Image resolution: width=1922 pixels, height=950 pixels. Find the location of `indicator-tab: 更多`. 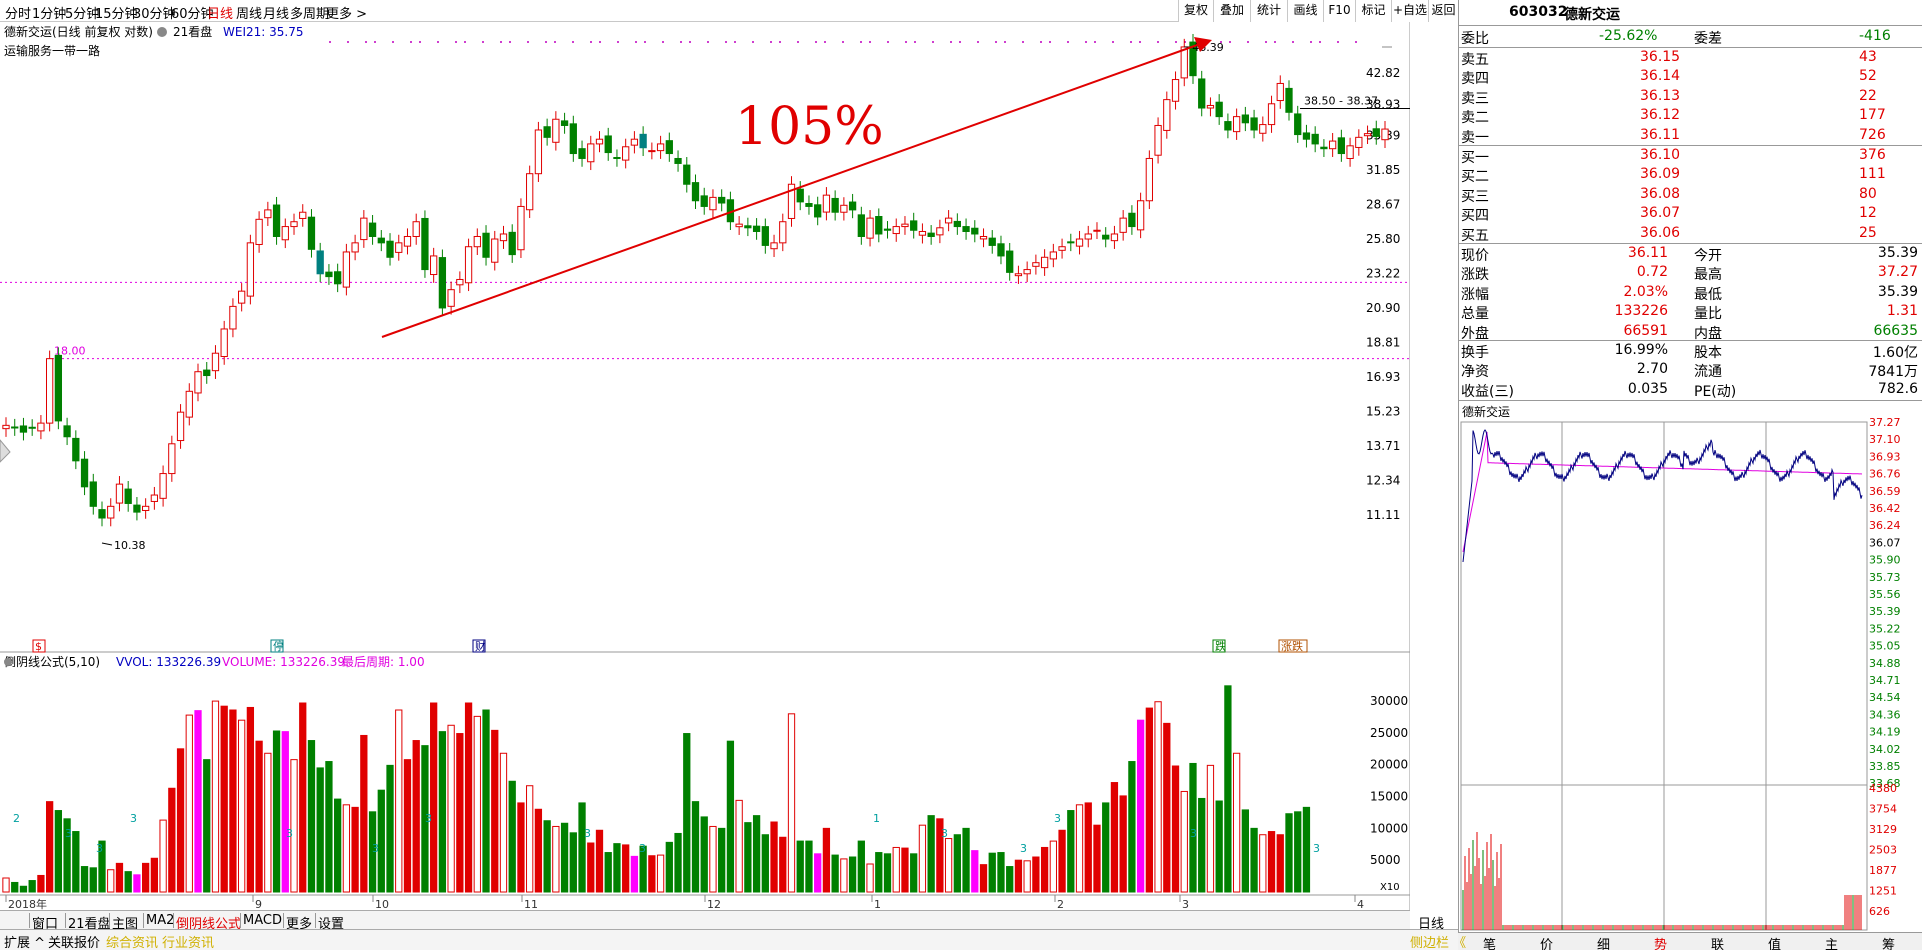

indicator-tab: 更多 is located at coordinates (299, 924).